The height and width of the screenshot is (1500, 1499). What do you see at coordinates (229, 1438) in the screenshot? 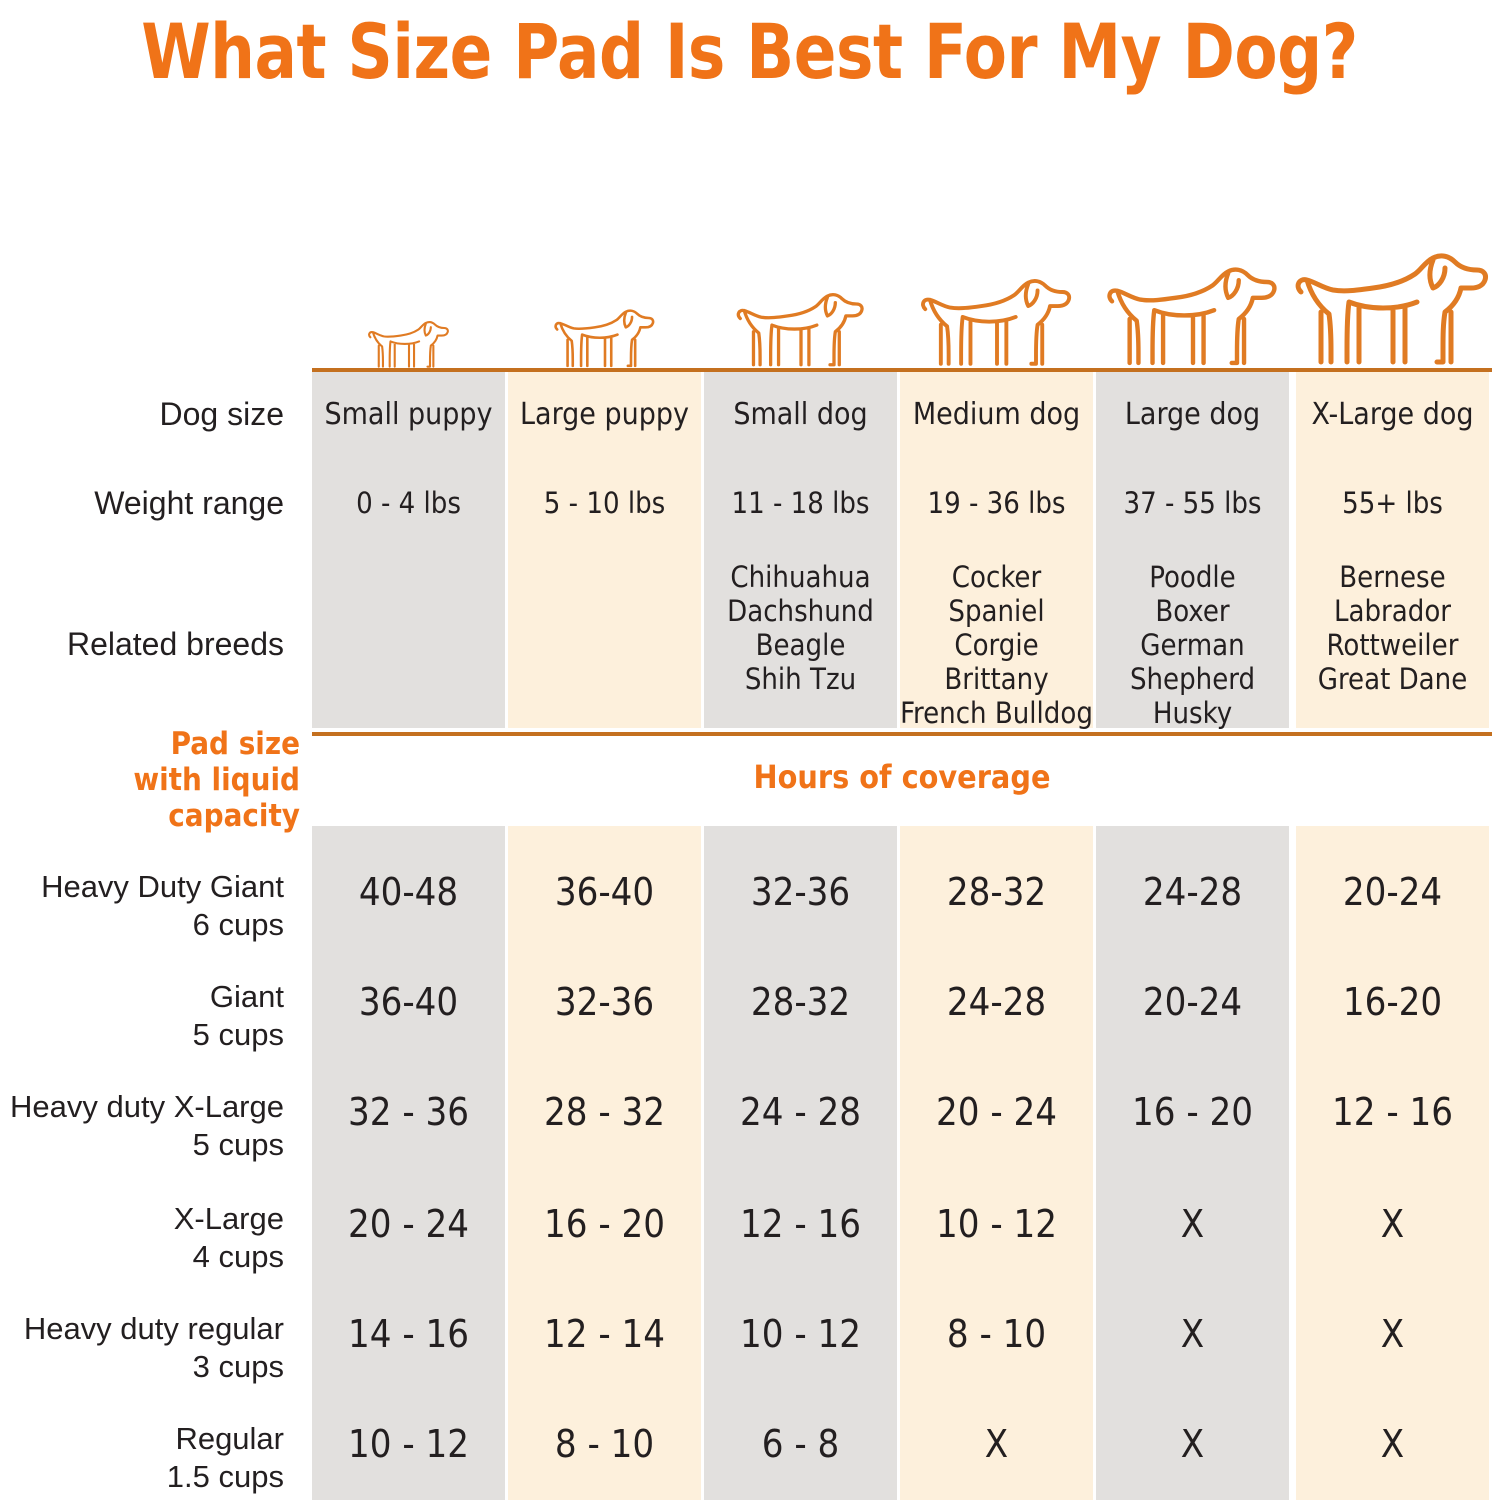
I see `pad-size-name: Regular` at bounding box center [229, 1438].